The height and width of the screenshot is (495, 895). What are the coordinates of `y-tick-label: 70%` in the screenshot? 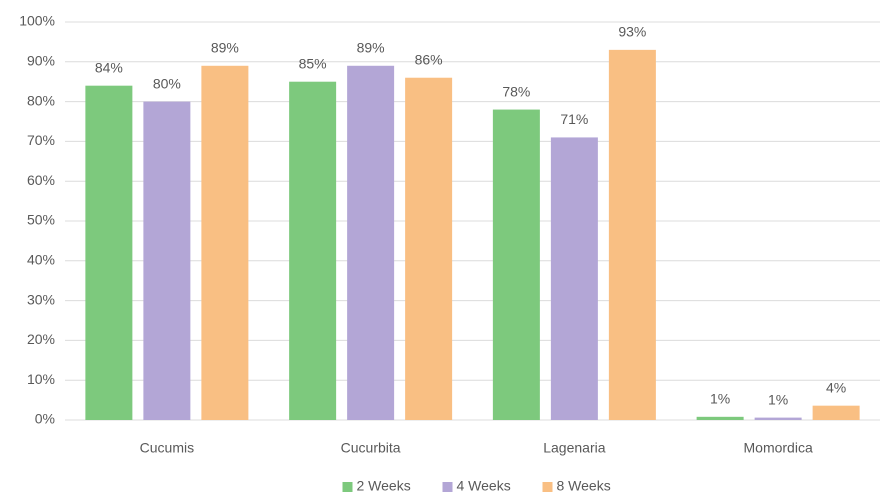 It's located at (41, 140).